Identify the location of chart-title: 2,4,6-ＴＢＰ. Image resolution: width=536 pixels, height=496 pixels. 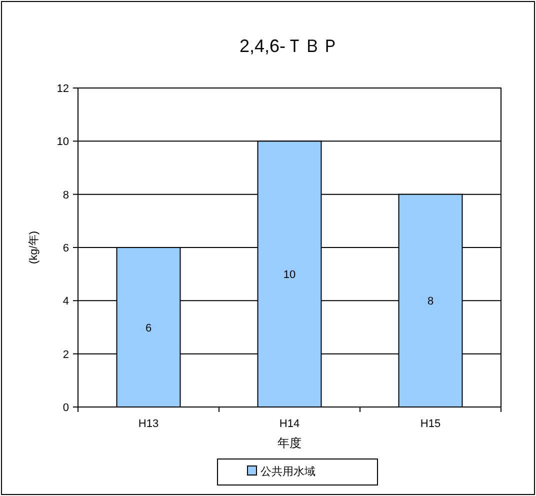
(289, 46).